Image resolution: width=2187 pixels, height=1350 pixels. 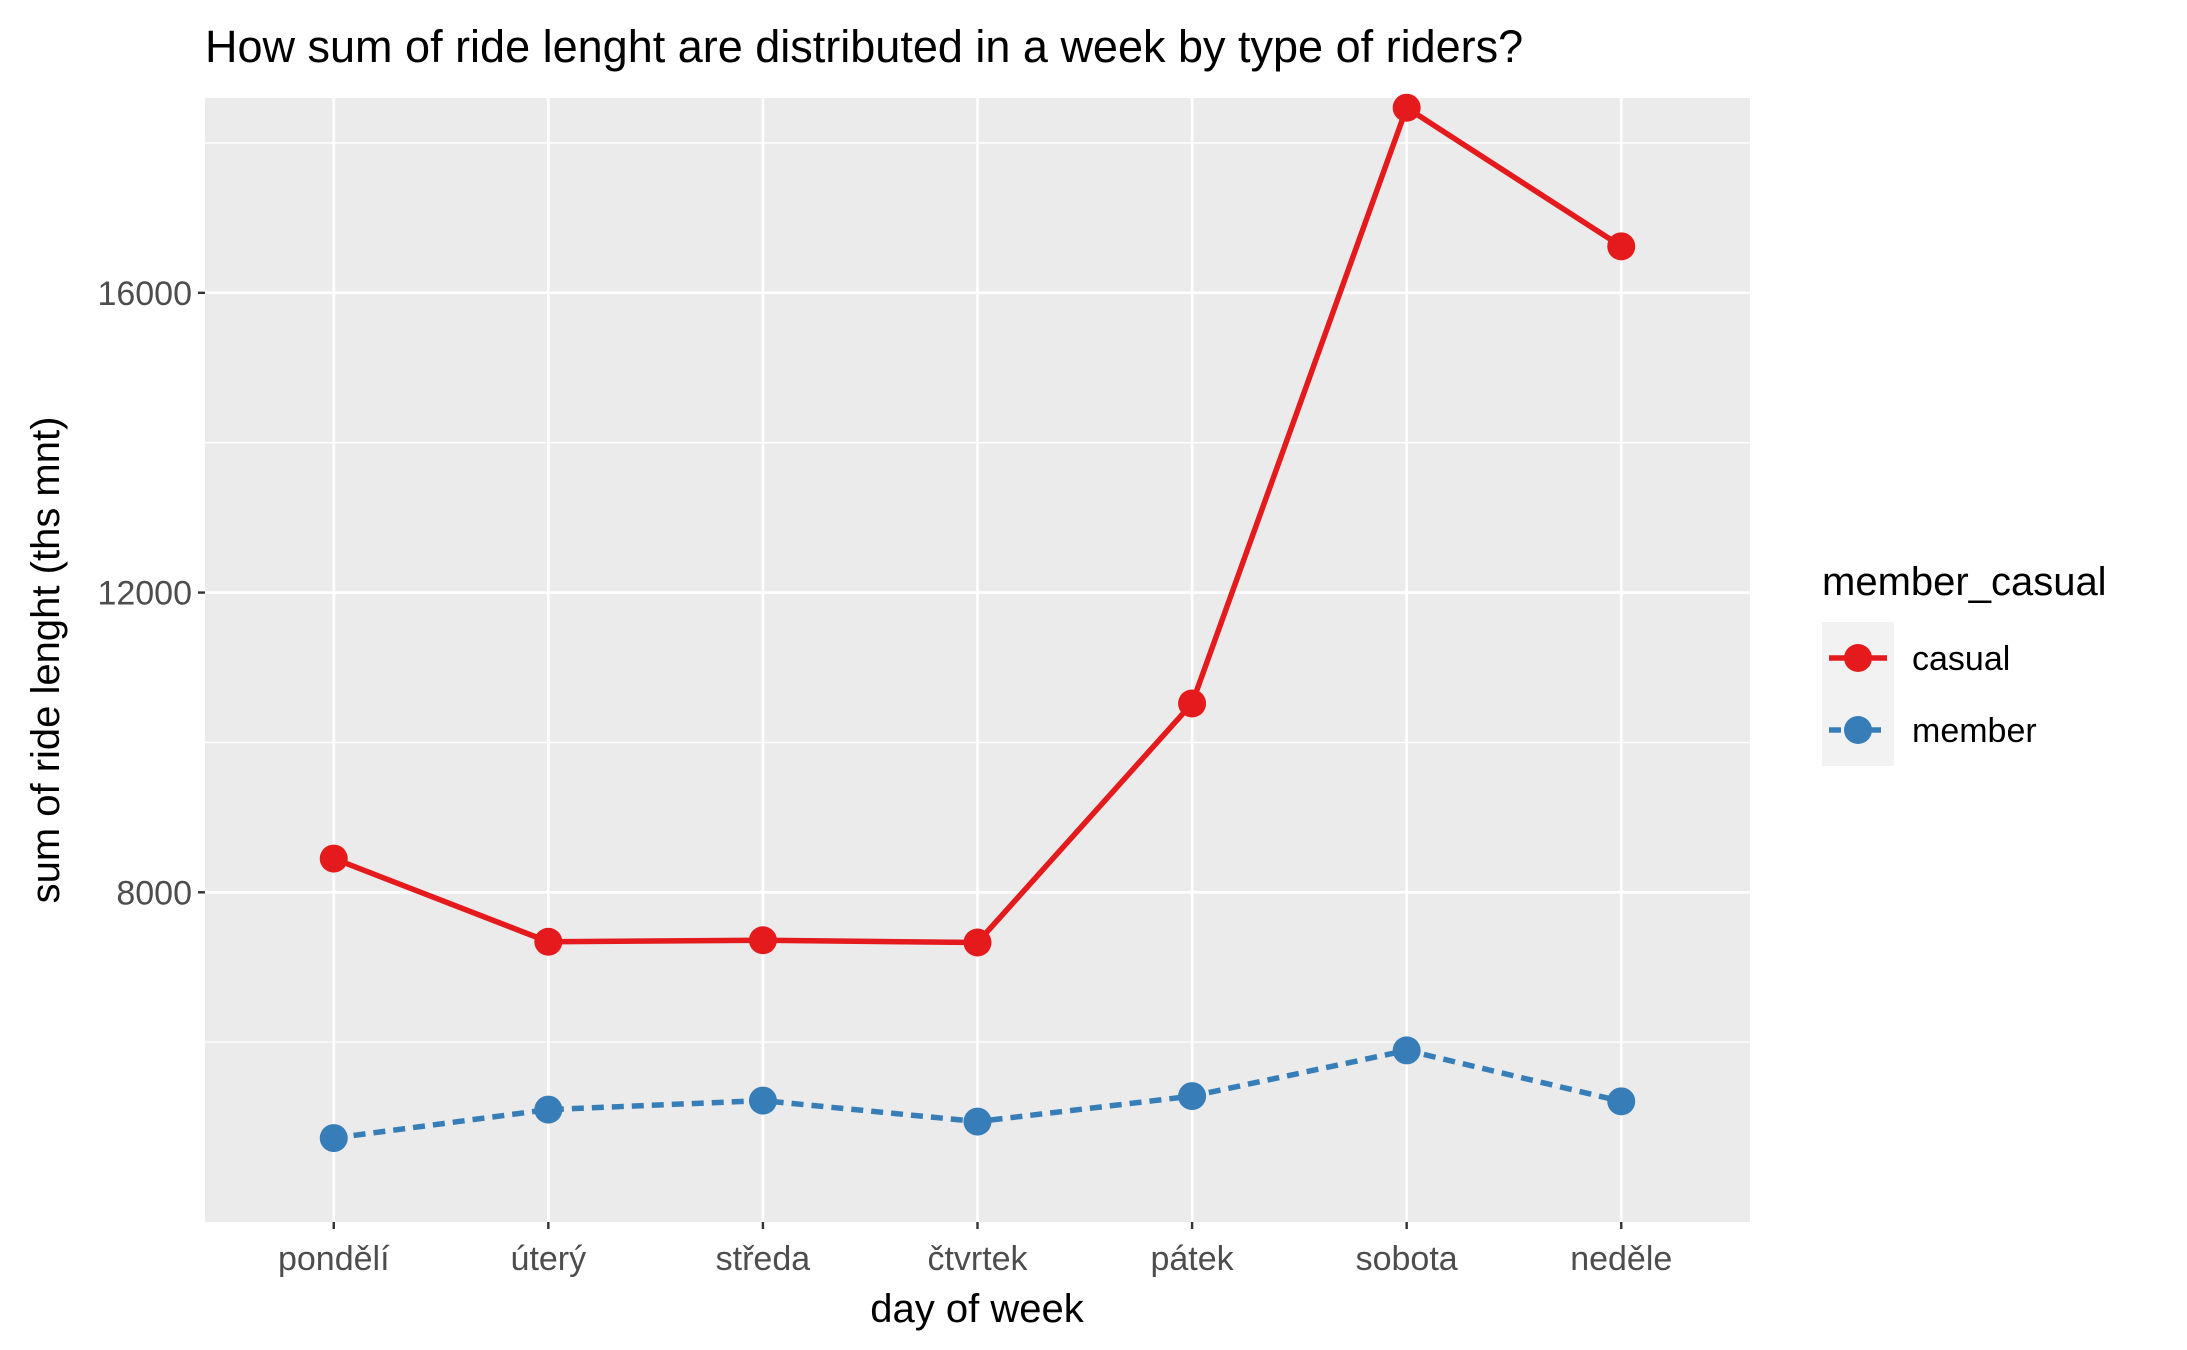 I want to click on x-tick-label: úterý, so click(x=549, y=1259).